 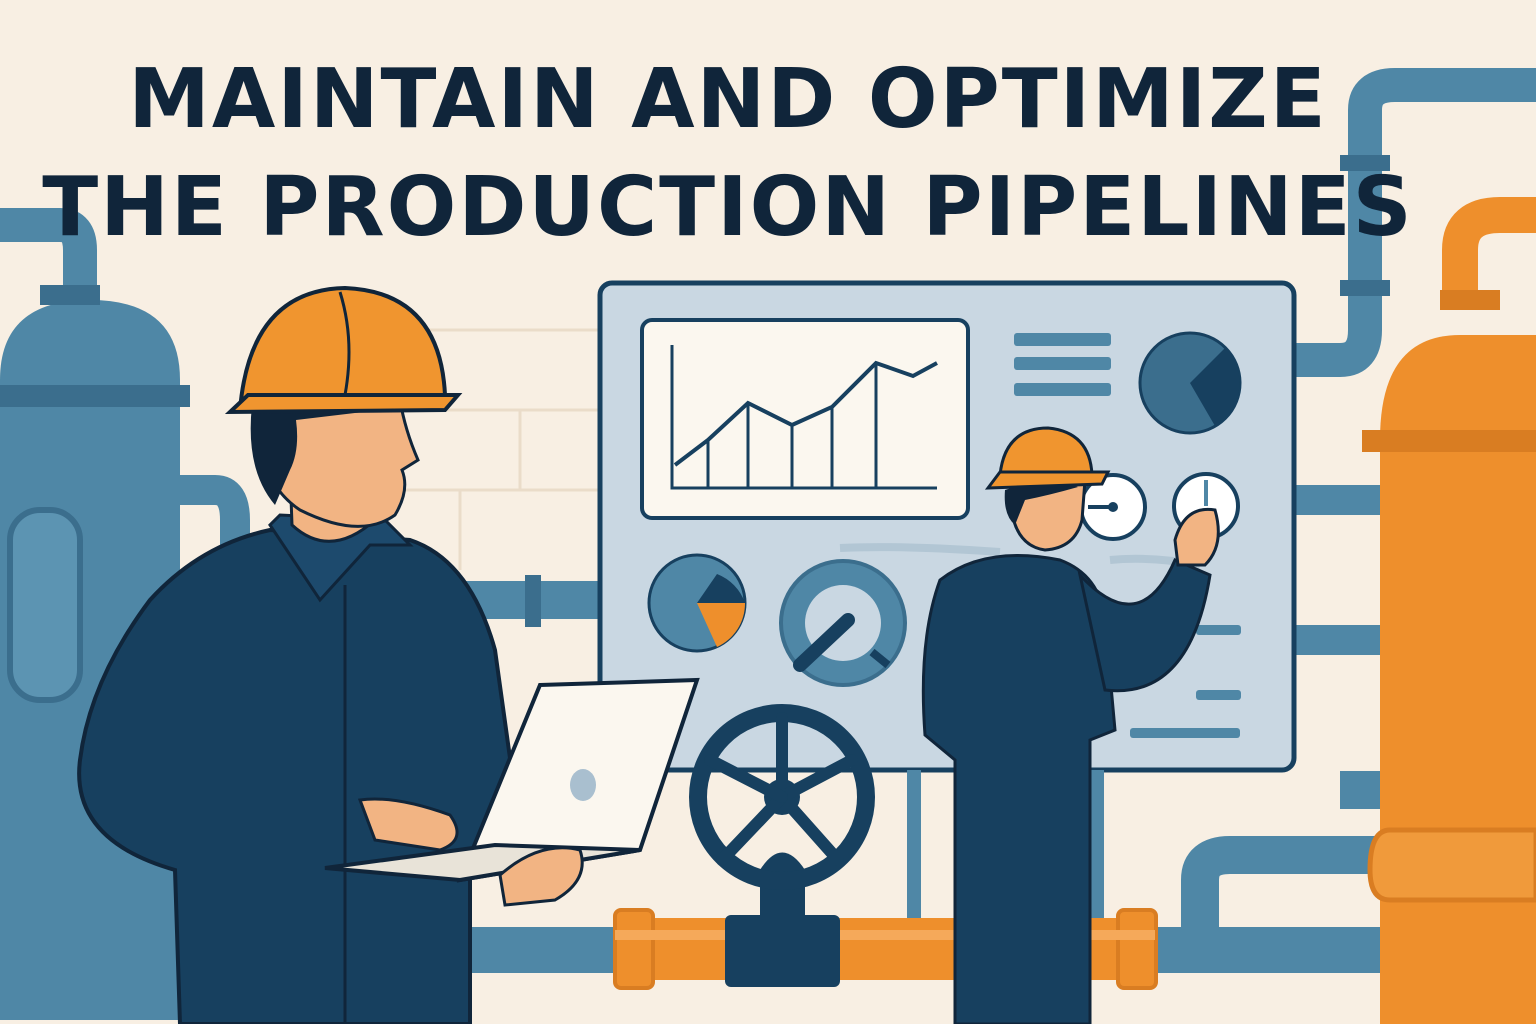 What do you see at coordinates (782, 845) in the screenshot?
I see `valve-wheel-icon` at bounding box center [782, 845].